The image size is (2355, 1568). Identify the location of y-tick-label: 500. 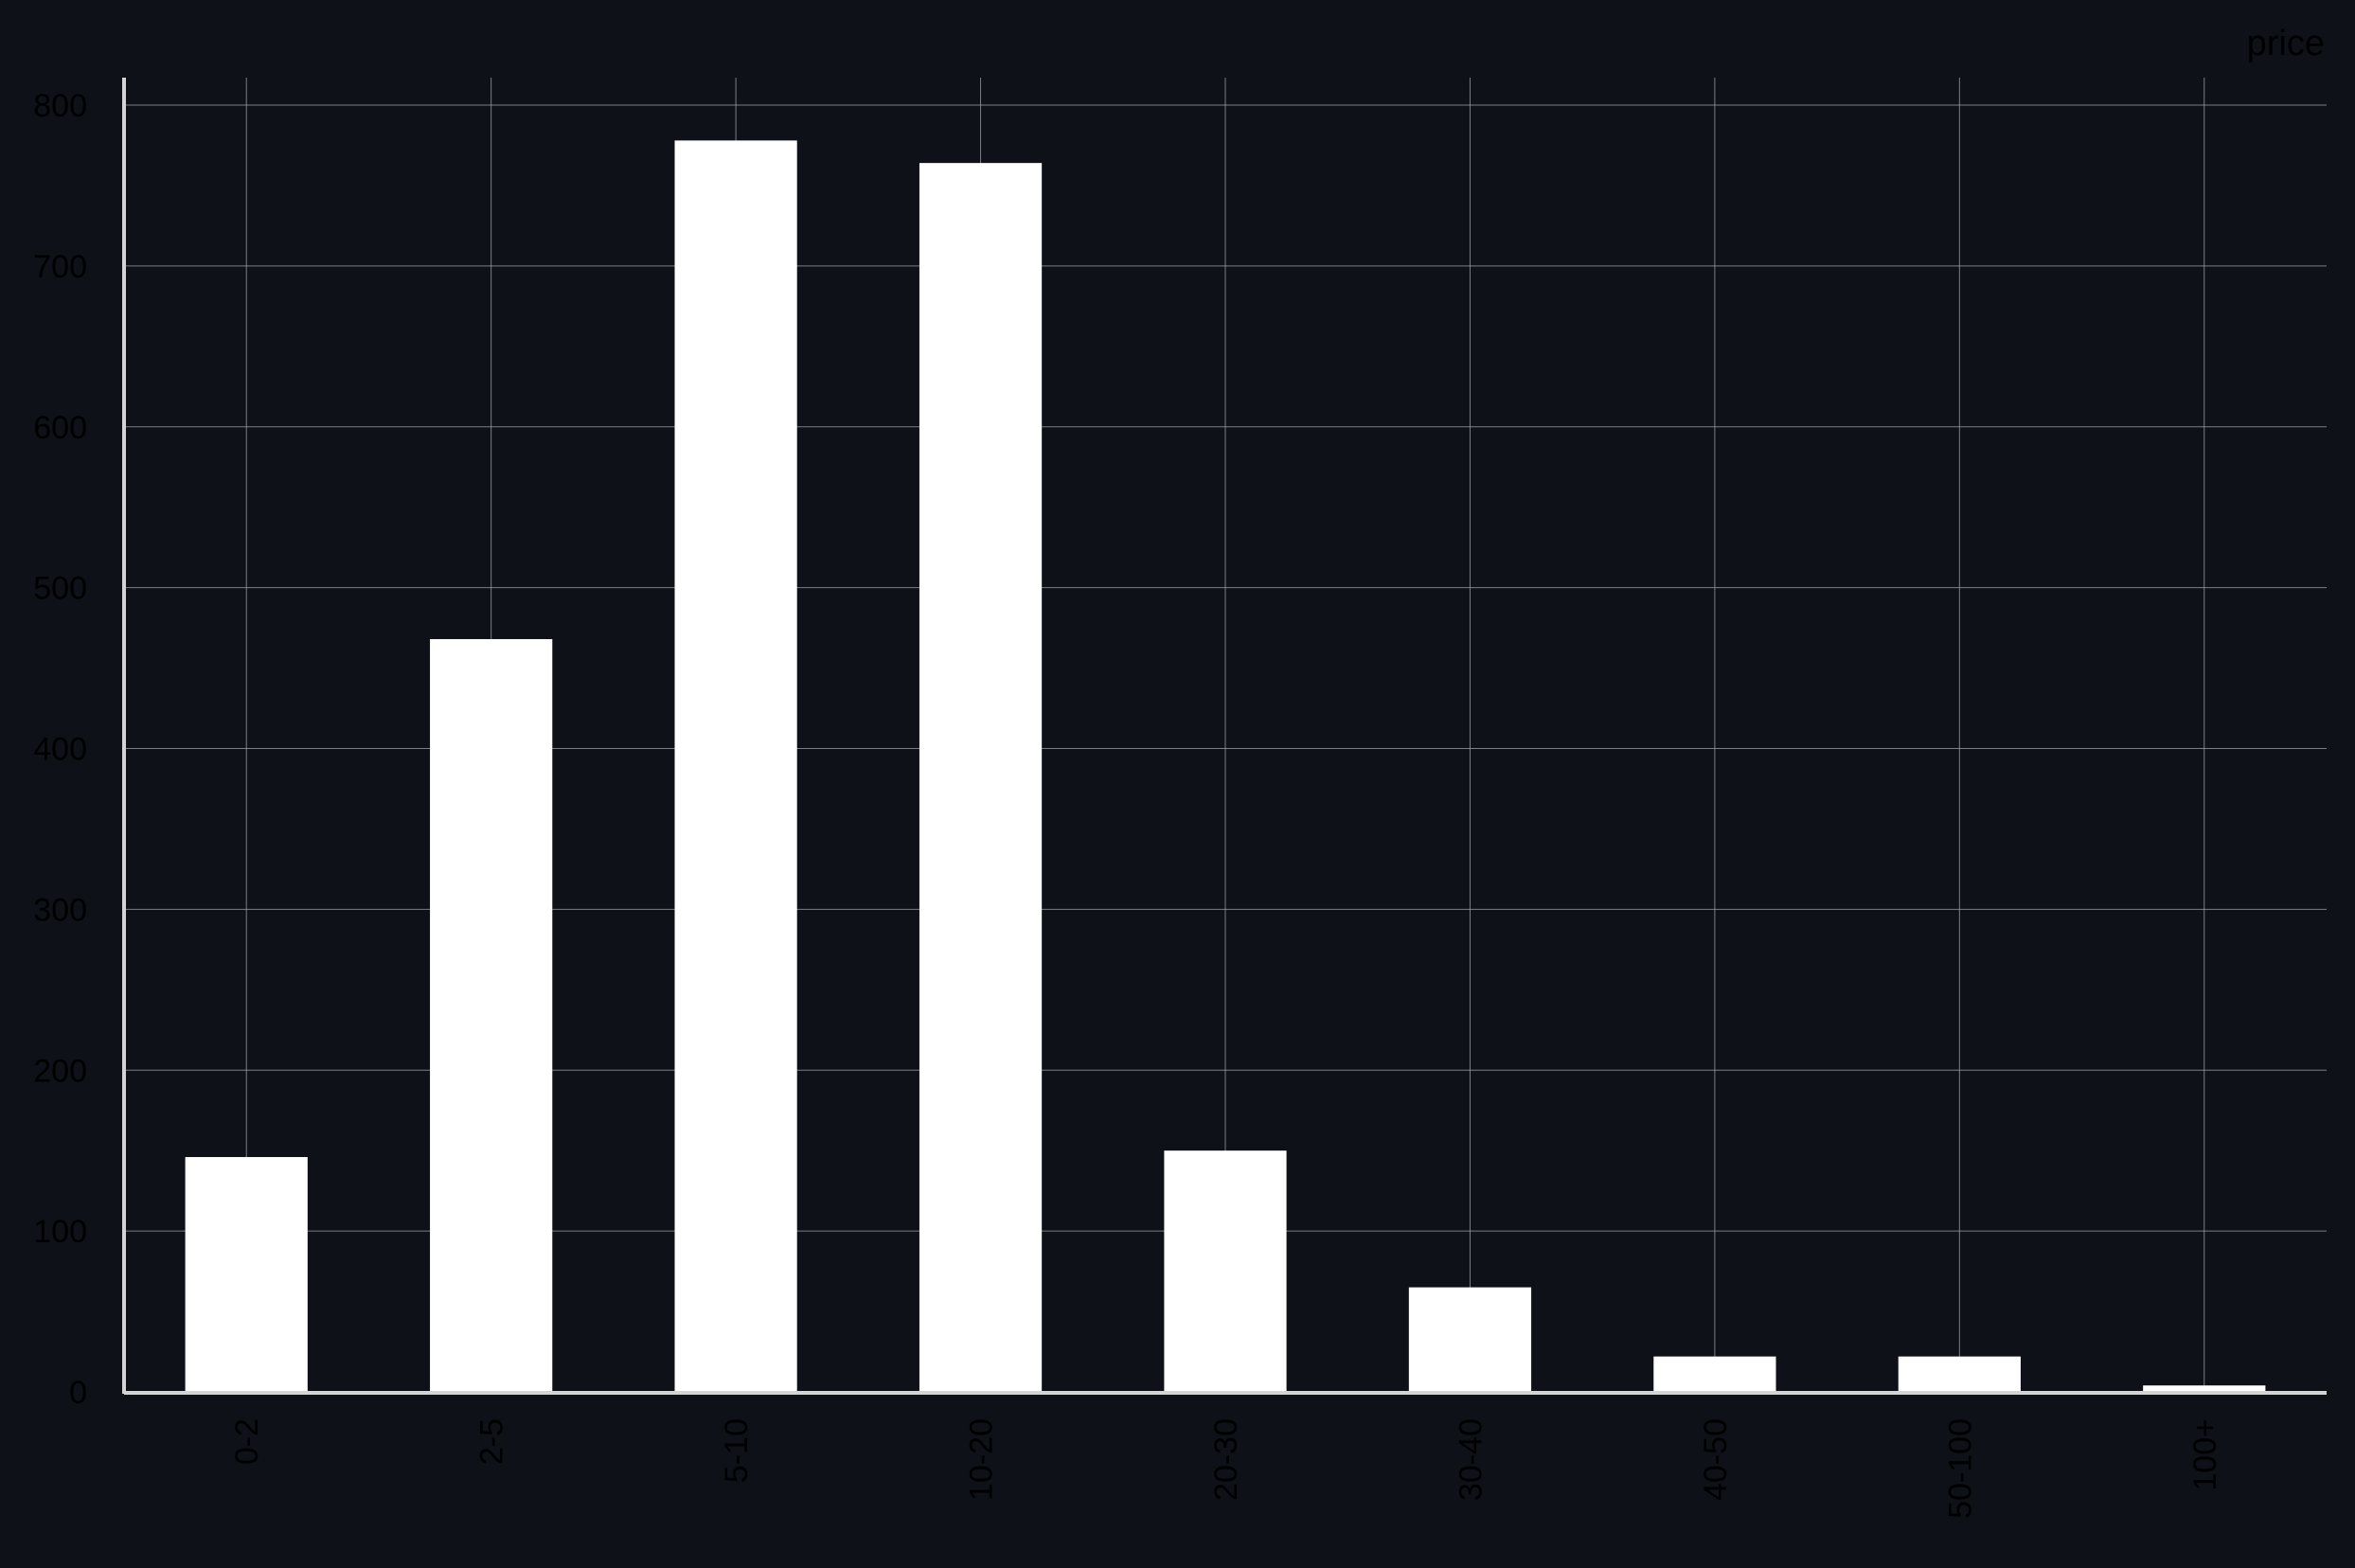
(60, 589).